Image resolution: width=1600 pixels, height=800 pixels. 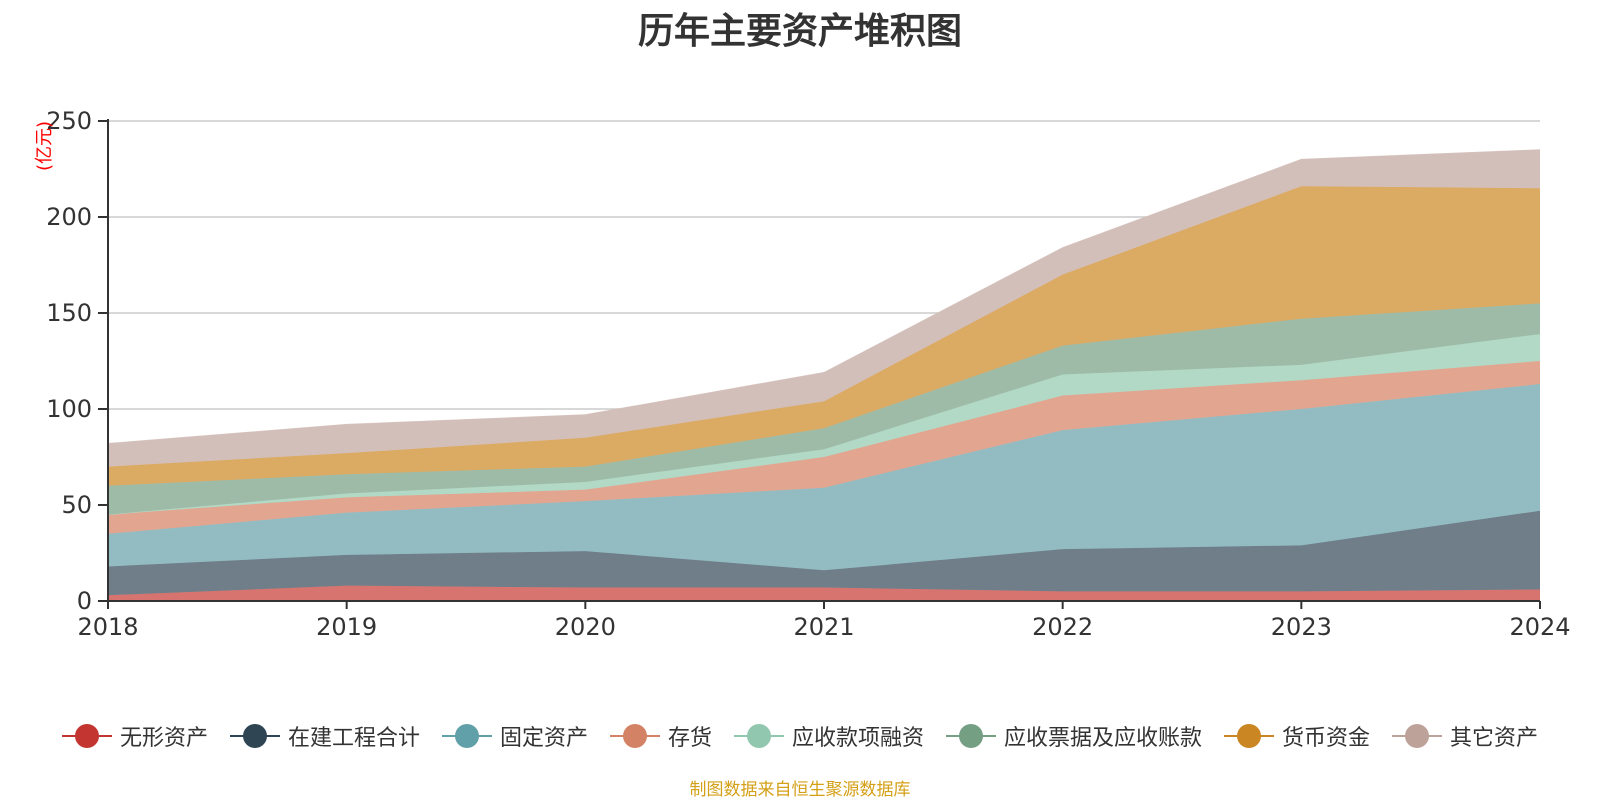 I want to click on legend-item-7: 其它资产, so click(x=1465, y=736).